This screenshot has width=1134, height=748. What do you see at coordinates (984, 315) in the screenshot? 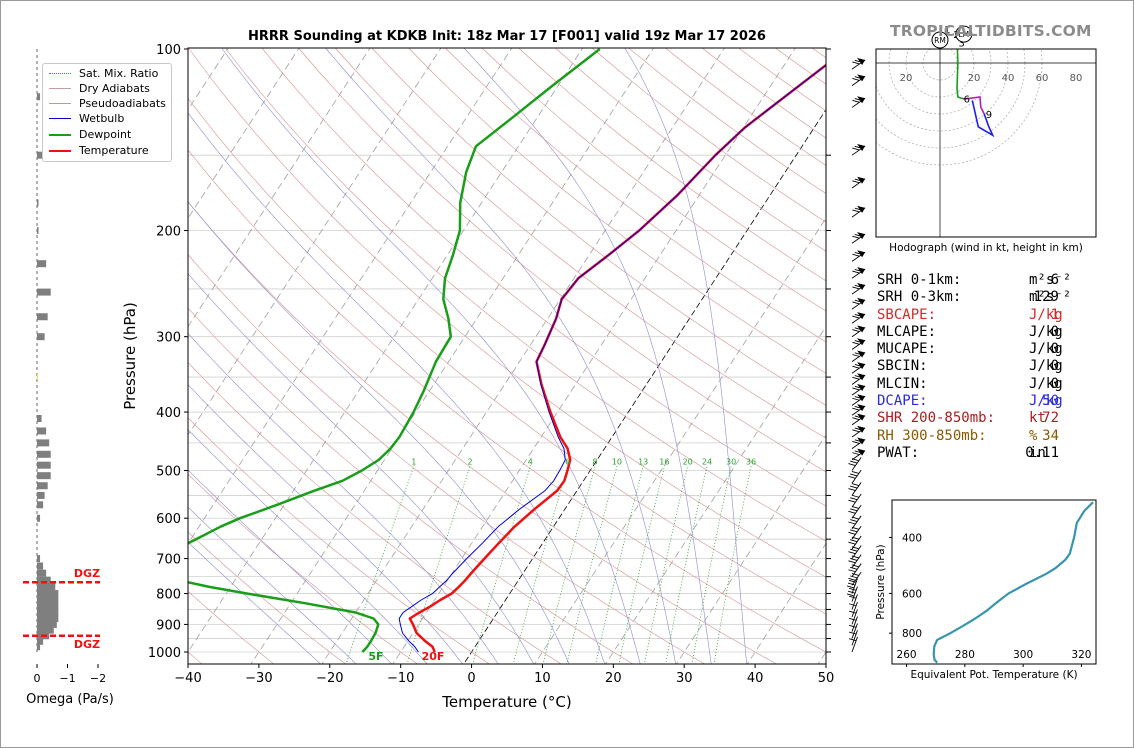
I see `param-sbcape: SBCAPE: 1 J/kg` at bounding box center [984, 315].